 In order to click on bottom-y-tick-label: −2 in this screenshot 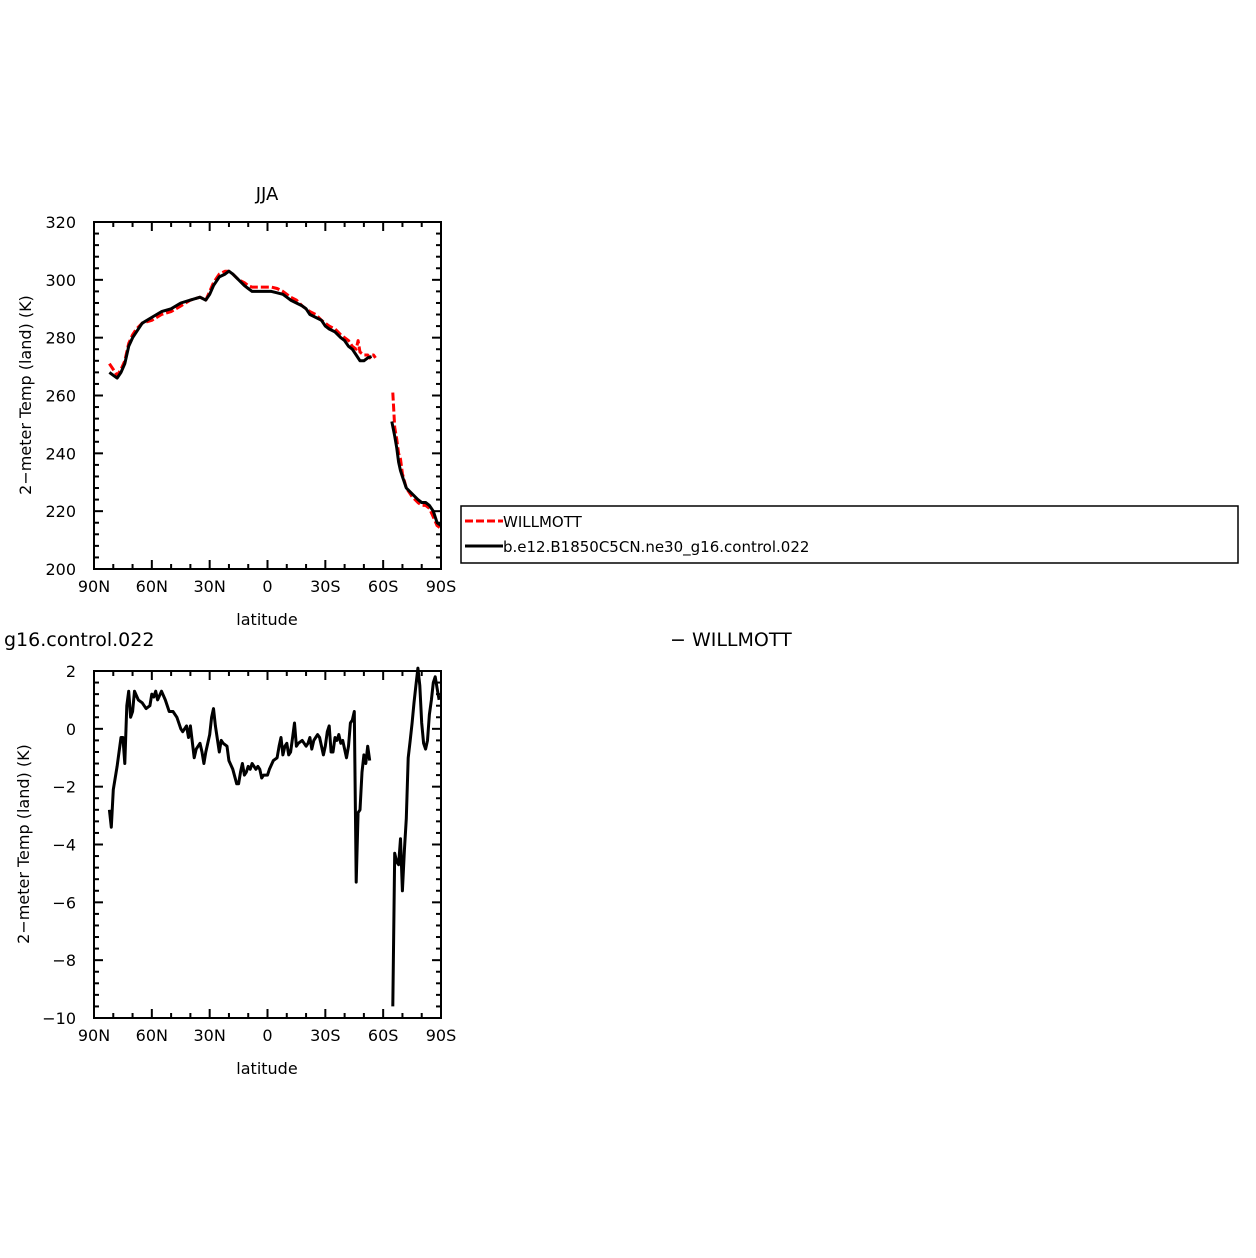, I will do `click(64, 787)`.